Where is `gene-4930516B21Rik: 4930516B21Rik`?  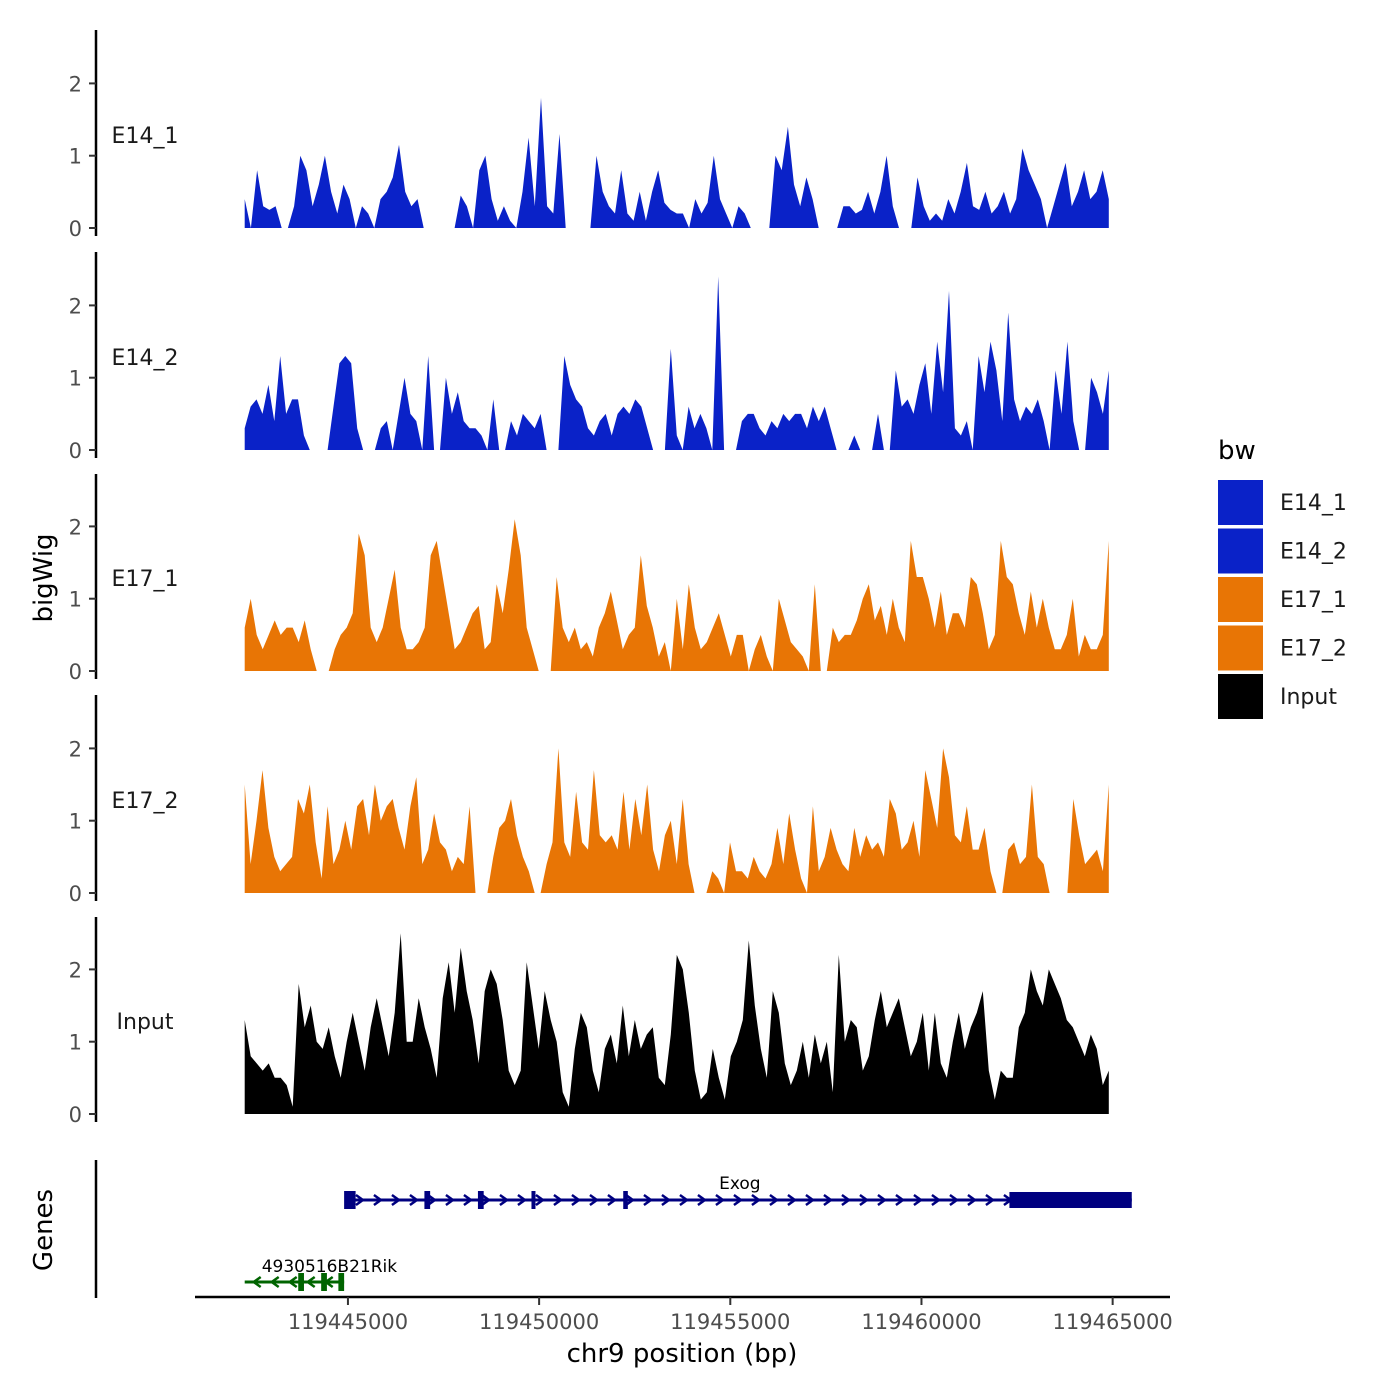
gene-4930516B21Rik: 4930516B21Rik is located at coordinates (321, 1274).